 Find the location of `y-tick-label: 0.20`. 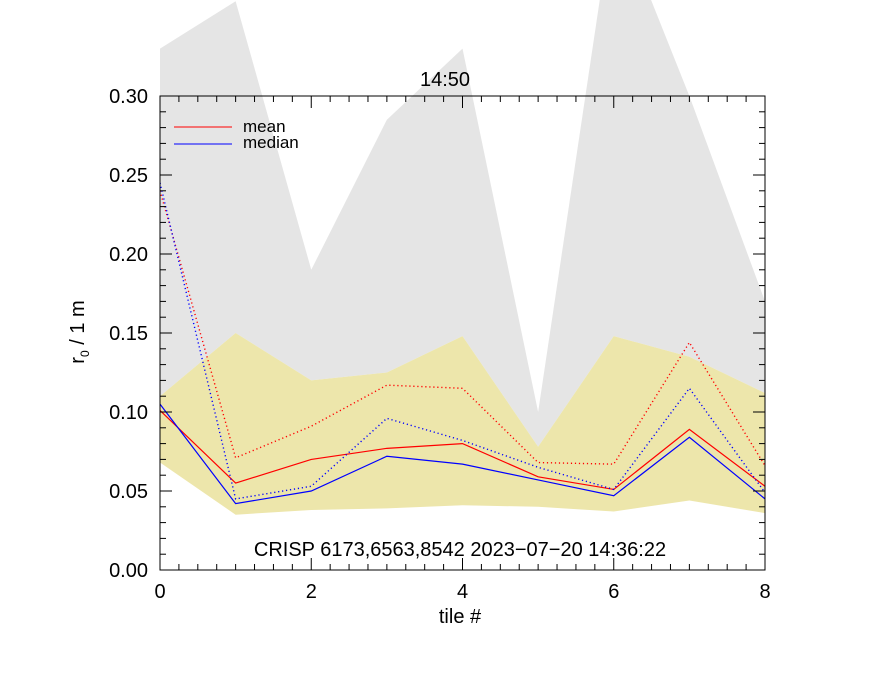

y-tick-label: 0.20 is located at coordinates (128, 255).